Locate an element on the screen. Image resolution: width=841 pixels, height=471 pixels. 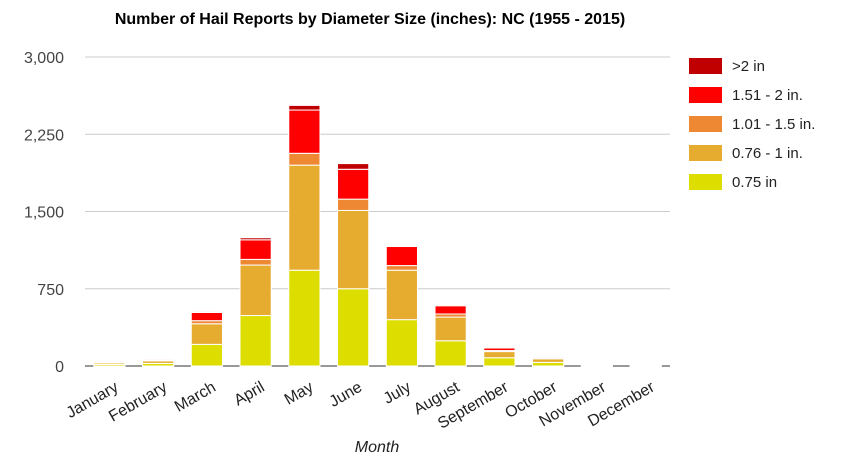
legend-label: 1.51 - 2 in. is located at coordinates (767, 95).